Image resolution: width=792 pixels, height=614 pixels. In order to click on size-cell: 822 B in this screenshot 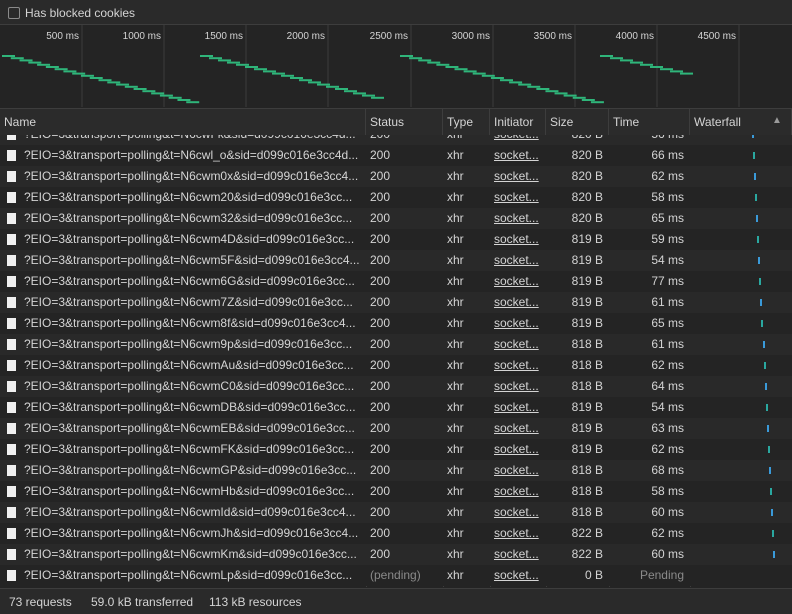, I will do `click(587, 554)`.